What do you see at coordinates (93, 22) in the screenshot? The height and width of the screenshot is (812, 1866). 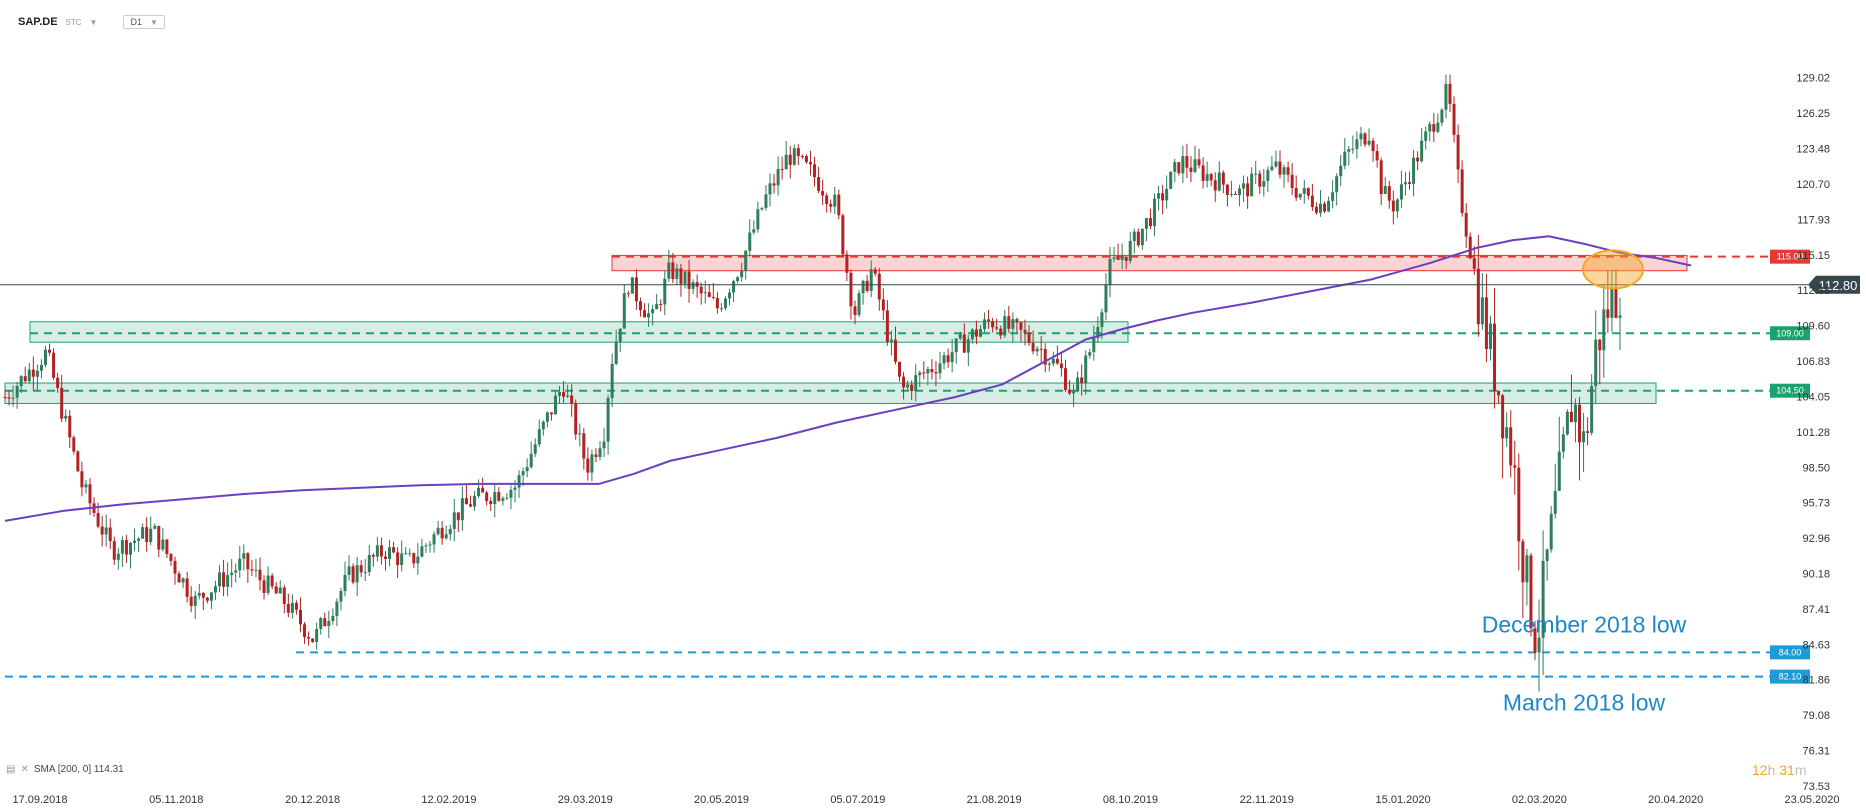 I see `symbol-dropdown-icon: ▼` at bounding box center [93, 22].